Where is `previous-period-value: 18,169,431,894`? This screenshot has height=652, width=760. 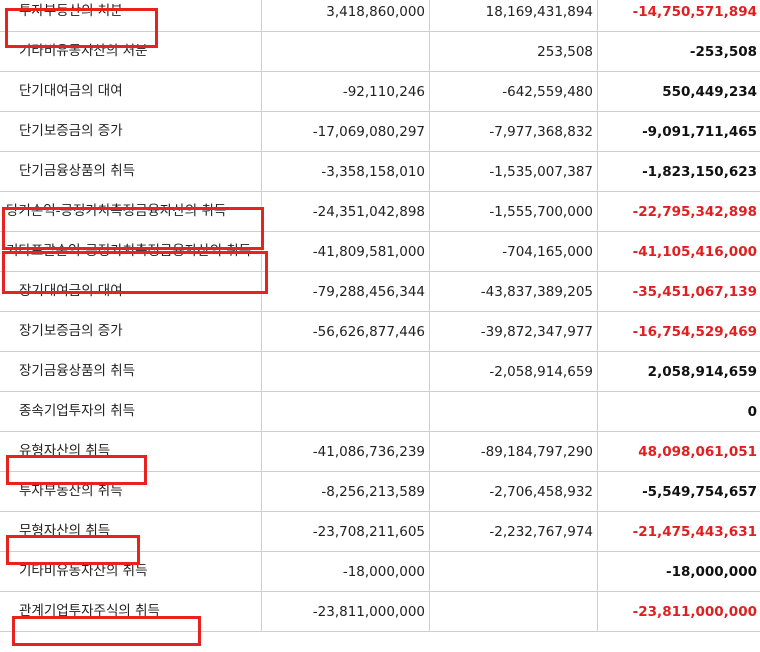
previous-period-value: 18,169,431,894 is located at coordinates (514, 15).